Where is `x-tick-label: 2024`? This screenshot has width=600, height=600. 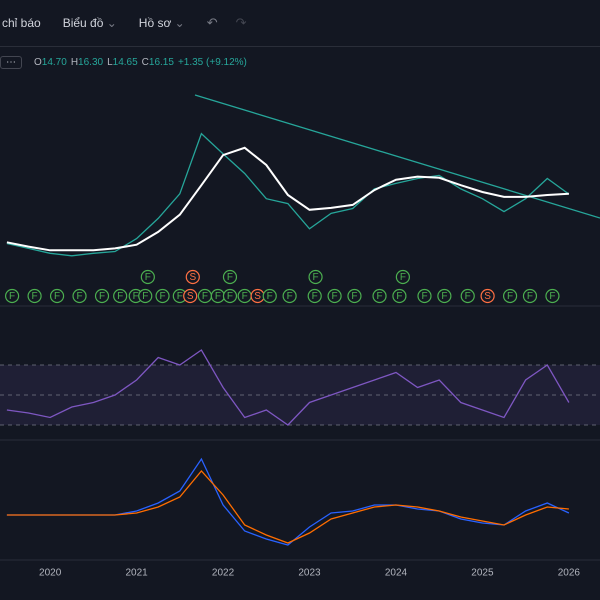 x-tick-label: 2024 is located at coordinates (396, 573).